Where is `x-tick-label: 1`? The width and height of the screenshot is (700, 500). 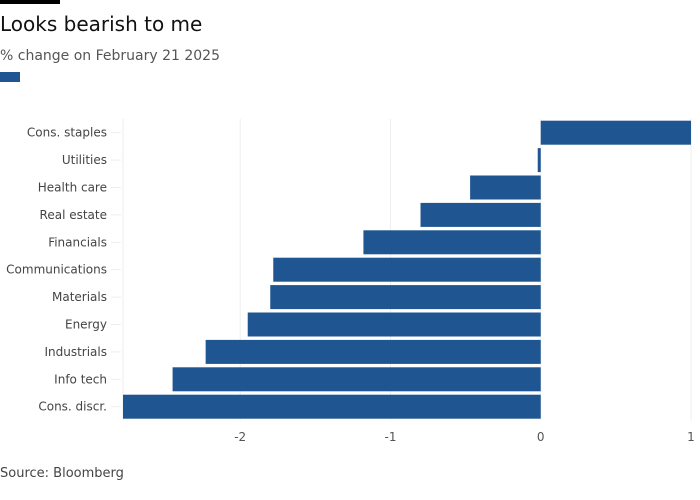
x-tick-label: 1 is located at coordinates (691, 437).